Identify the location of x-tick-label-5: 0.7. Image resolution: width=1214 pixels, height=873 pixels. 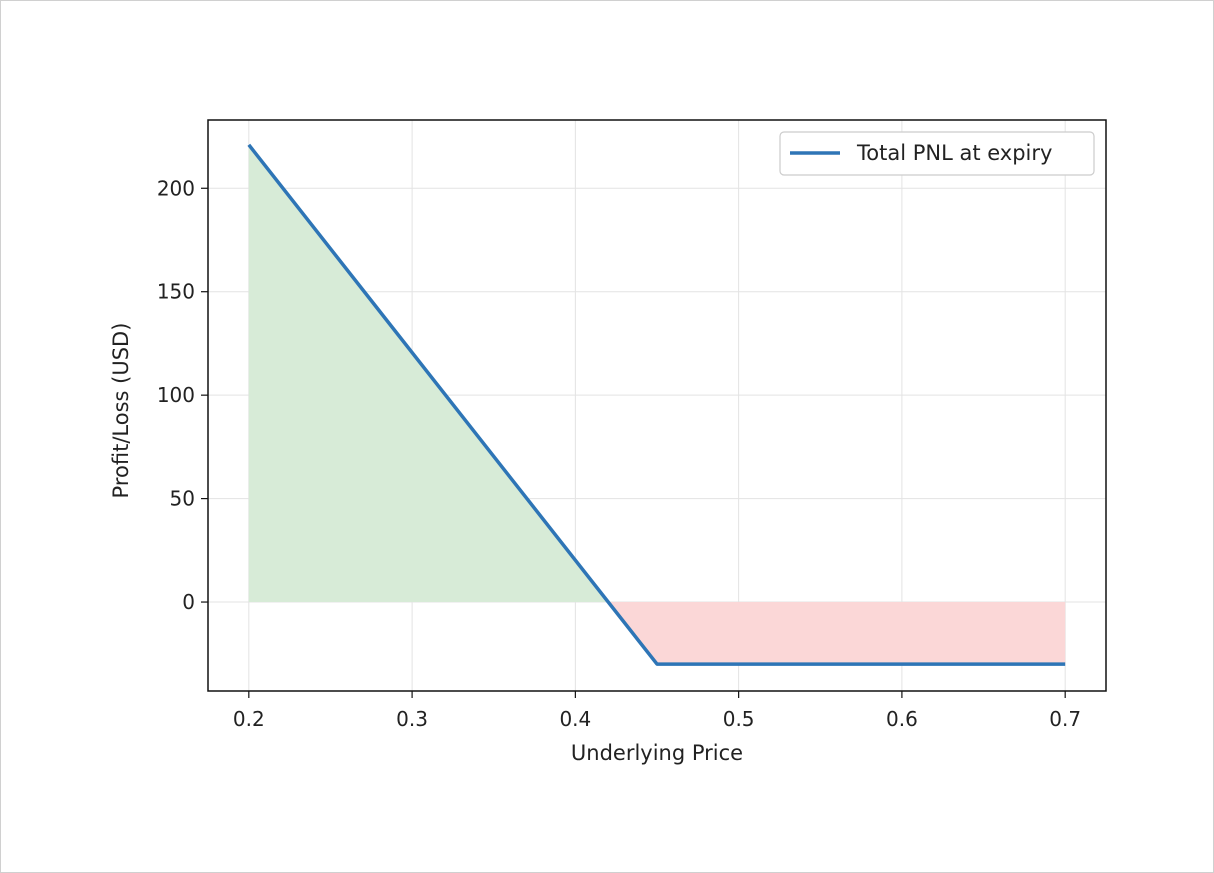
(1065, 719).